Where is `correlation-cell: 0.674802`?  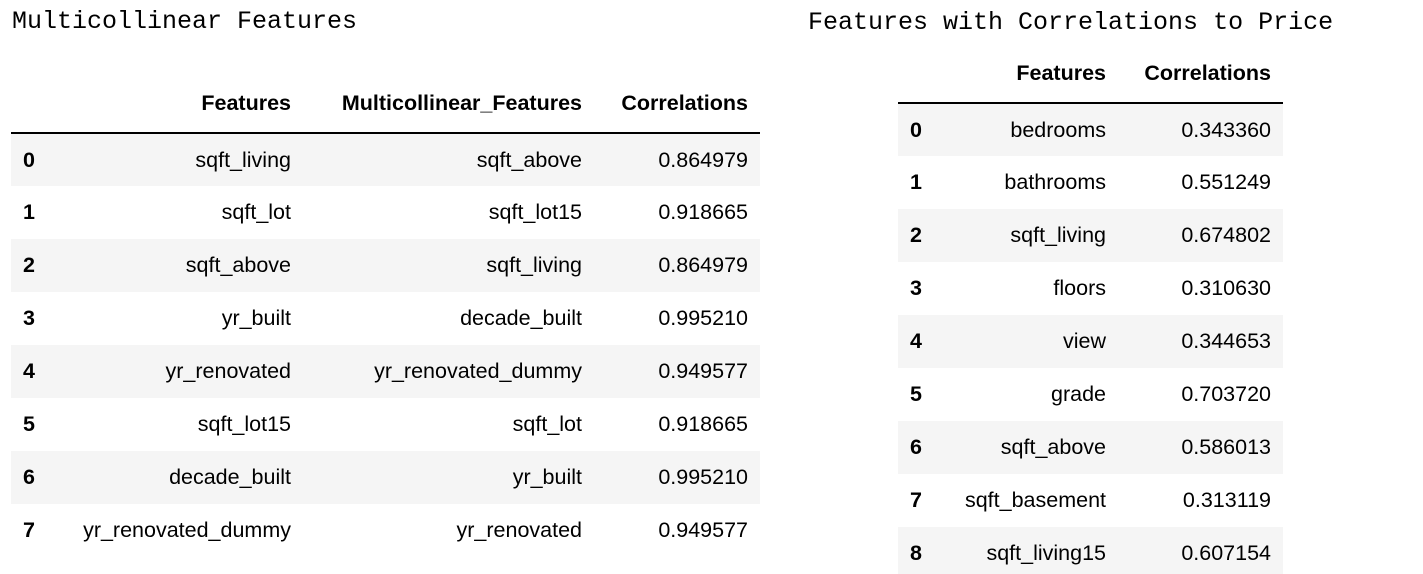 correlation-cell: 0.674802 is located at coordinates (1226, 235).